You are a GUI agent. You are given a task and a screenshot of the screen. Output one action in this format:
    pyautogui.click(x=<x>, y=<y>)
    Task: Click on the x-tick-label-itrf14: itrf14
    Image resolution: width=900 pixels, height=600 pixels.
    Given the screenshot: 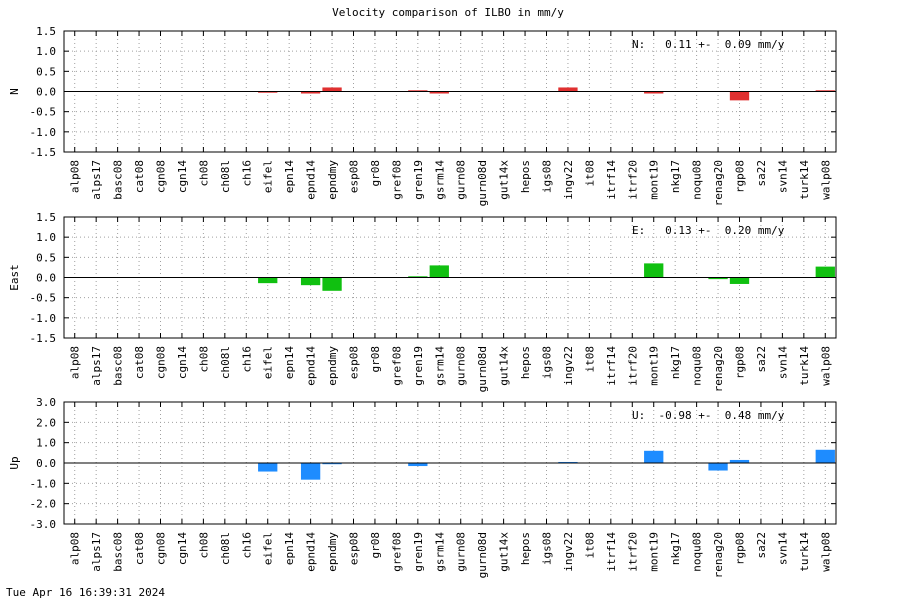 What is the action you would take?
    pyautogui.click(x=611, y=366)
    